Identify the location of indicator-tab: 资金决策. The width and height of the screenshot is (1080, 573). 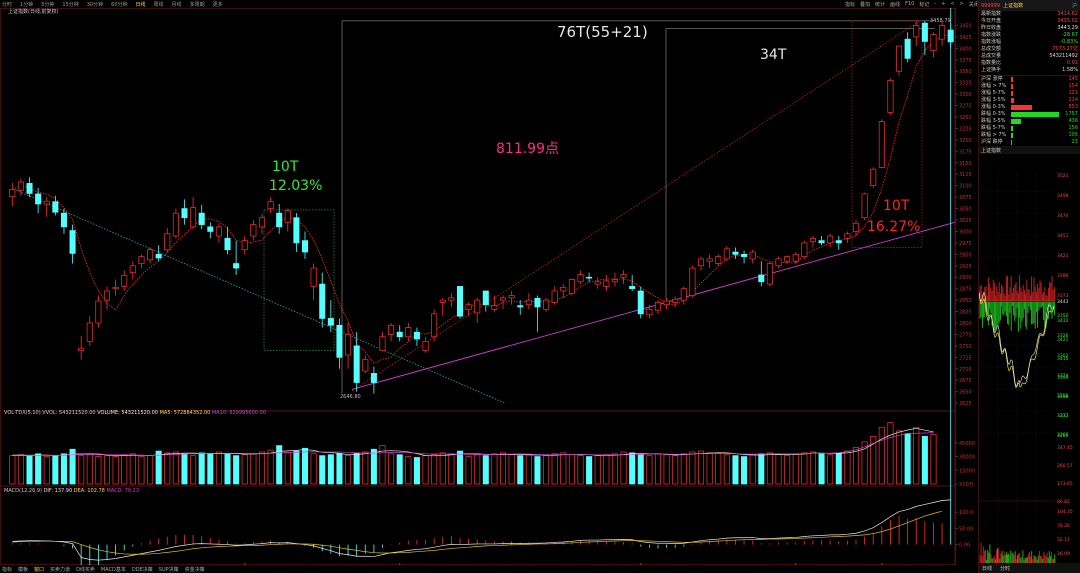
(194, 569).